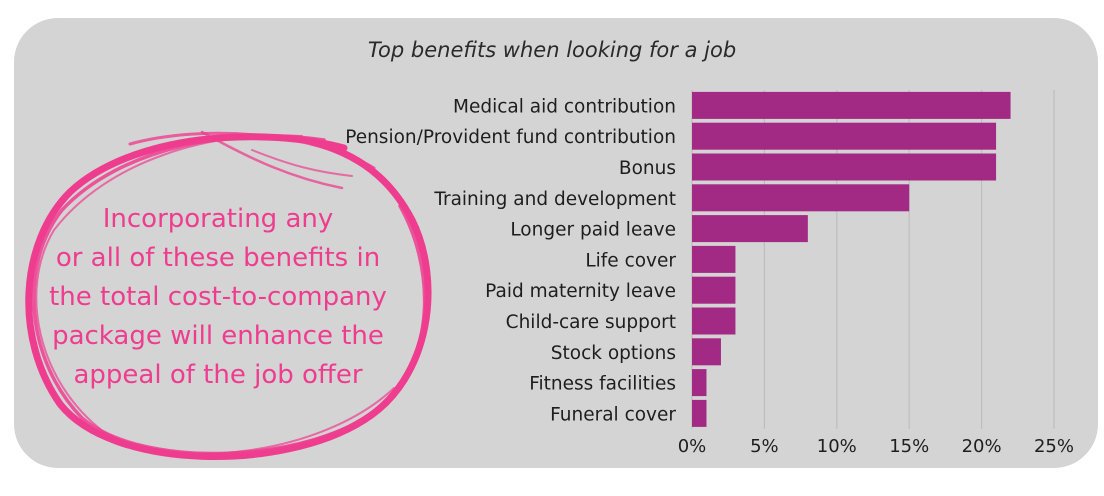  Describe the element at coordinates (554, 199) in the screenshot. I see `category-label: Training and development` at that location.